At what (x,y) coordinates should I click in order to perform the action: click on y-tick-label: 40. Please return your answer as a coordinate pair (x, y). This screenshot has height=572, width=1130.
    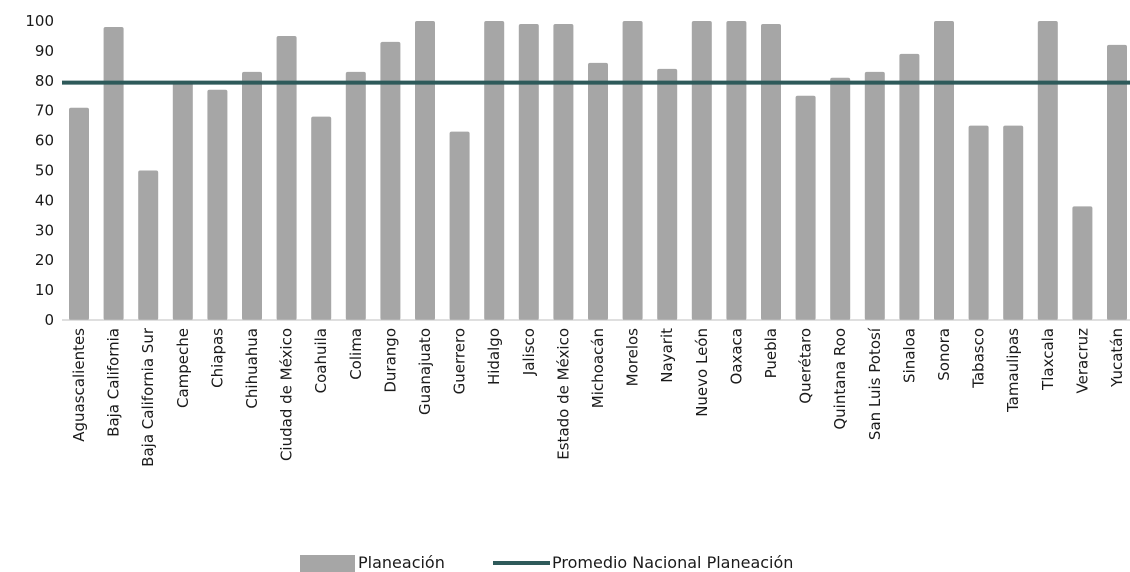
    Looking at the image, I should click on (44, 200).